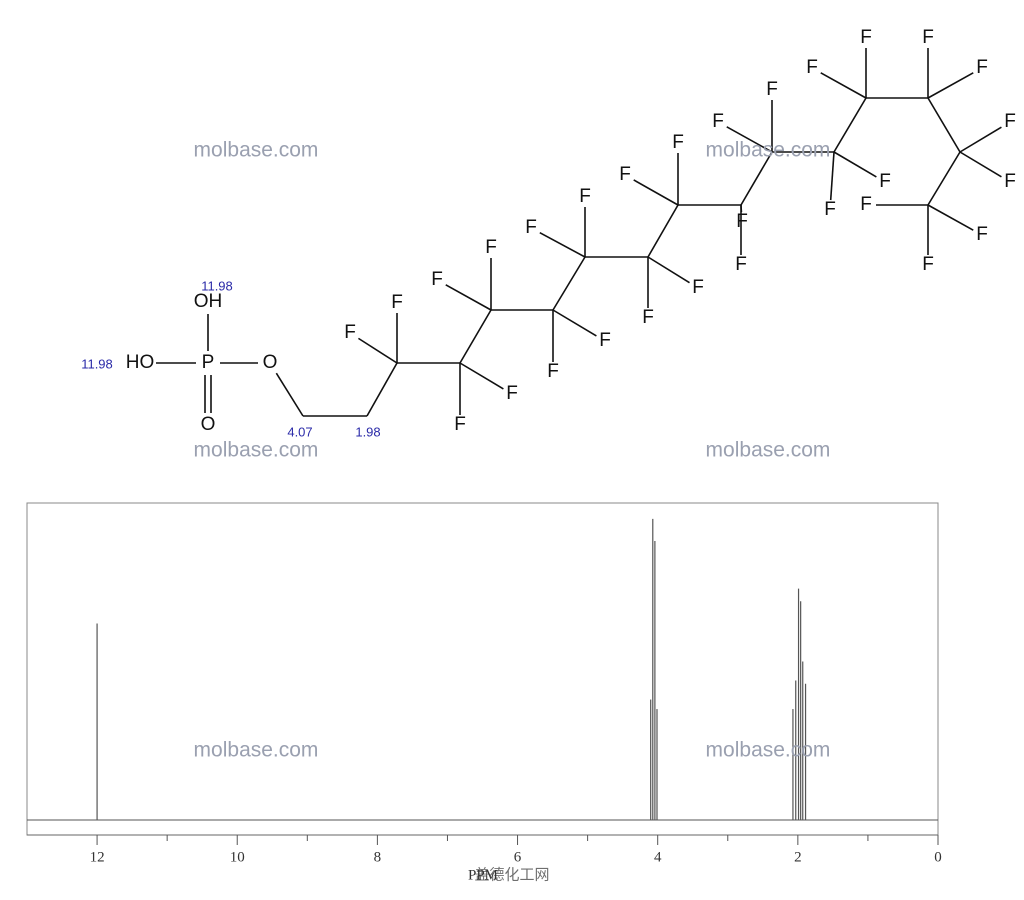 Image resolution: width=1024 pixels, height=900 pixels. I want to click on x-tick-label: 2, so click(798, 857).